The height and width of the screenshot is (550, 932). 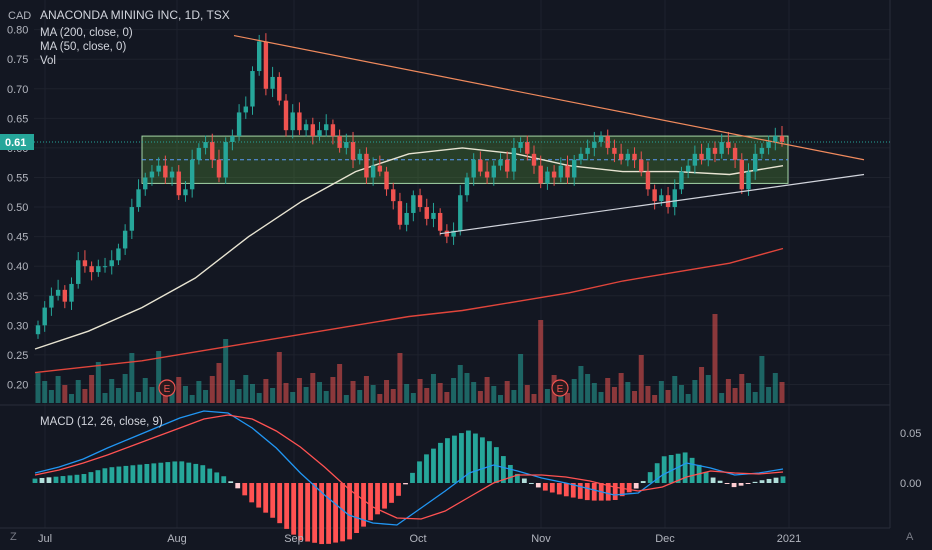 What do you see at coordinates (83, 47) in the screenshot?
I see `ma50-legend: MA (50, close, 0)` at bounding box center [83, 47].